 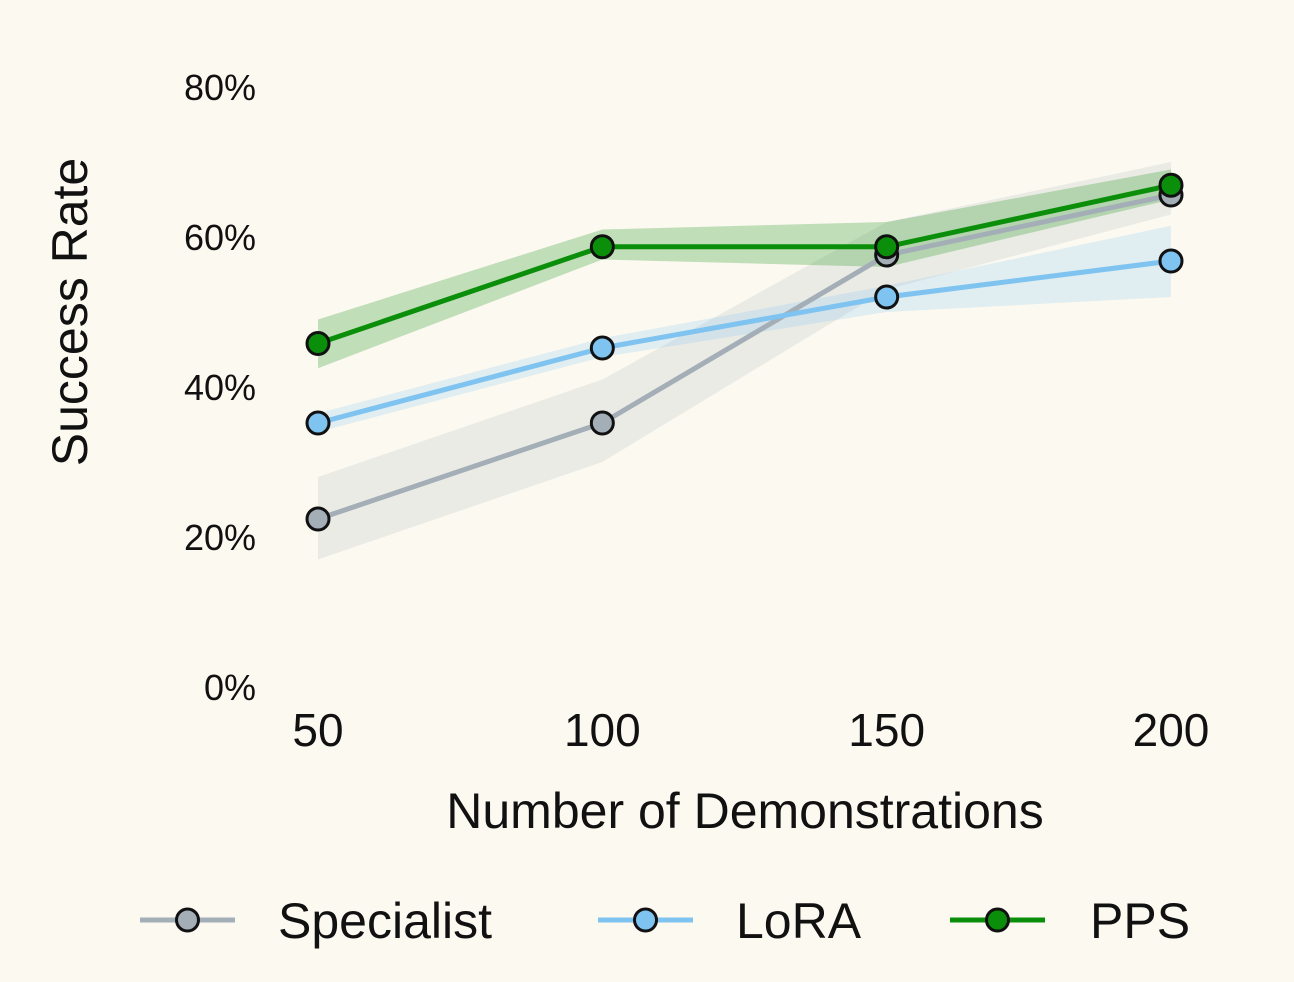 I want to click on x-tick-label: 150, so click(x=886, y=730).